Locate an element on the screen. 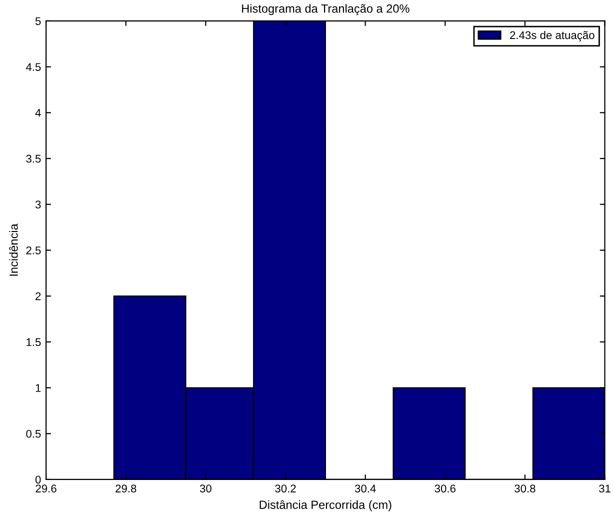 The width and height of the screenshot is (614, 524). chart-title: Histograma da Tranlação a 20% is located at coordinates (326, 10).